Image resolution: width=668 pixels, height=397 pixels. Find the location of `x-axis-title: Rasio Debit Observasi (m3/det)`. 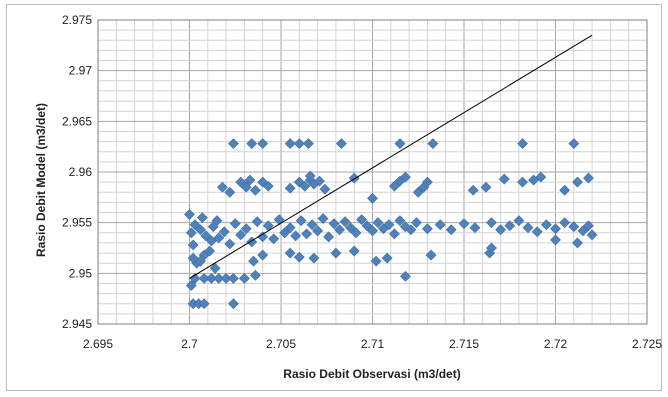

x-axis-title: Rasio Debit Observasi (m3/det) is located at coordinates (371, 374).